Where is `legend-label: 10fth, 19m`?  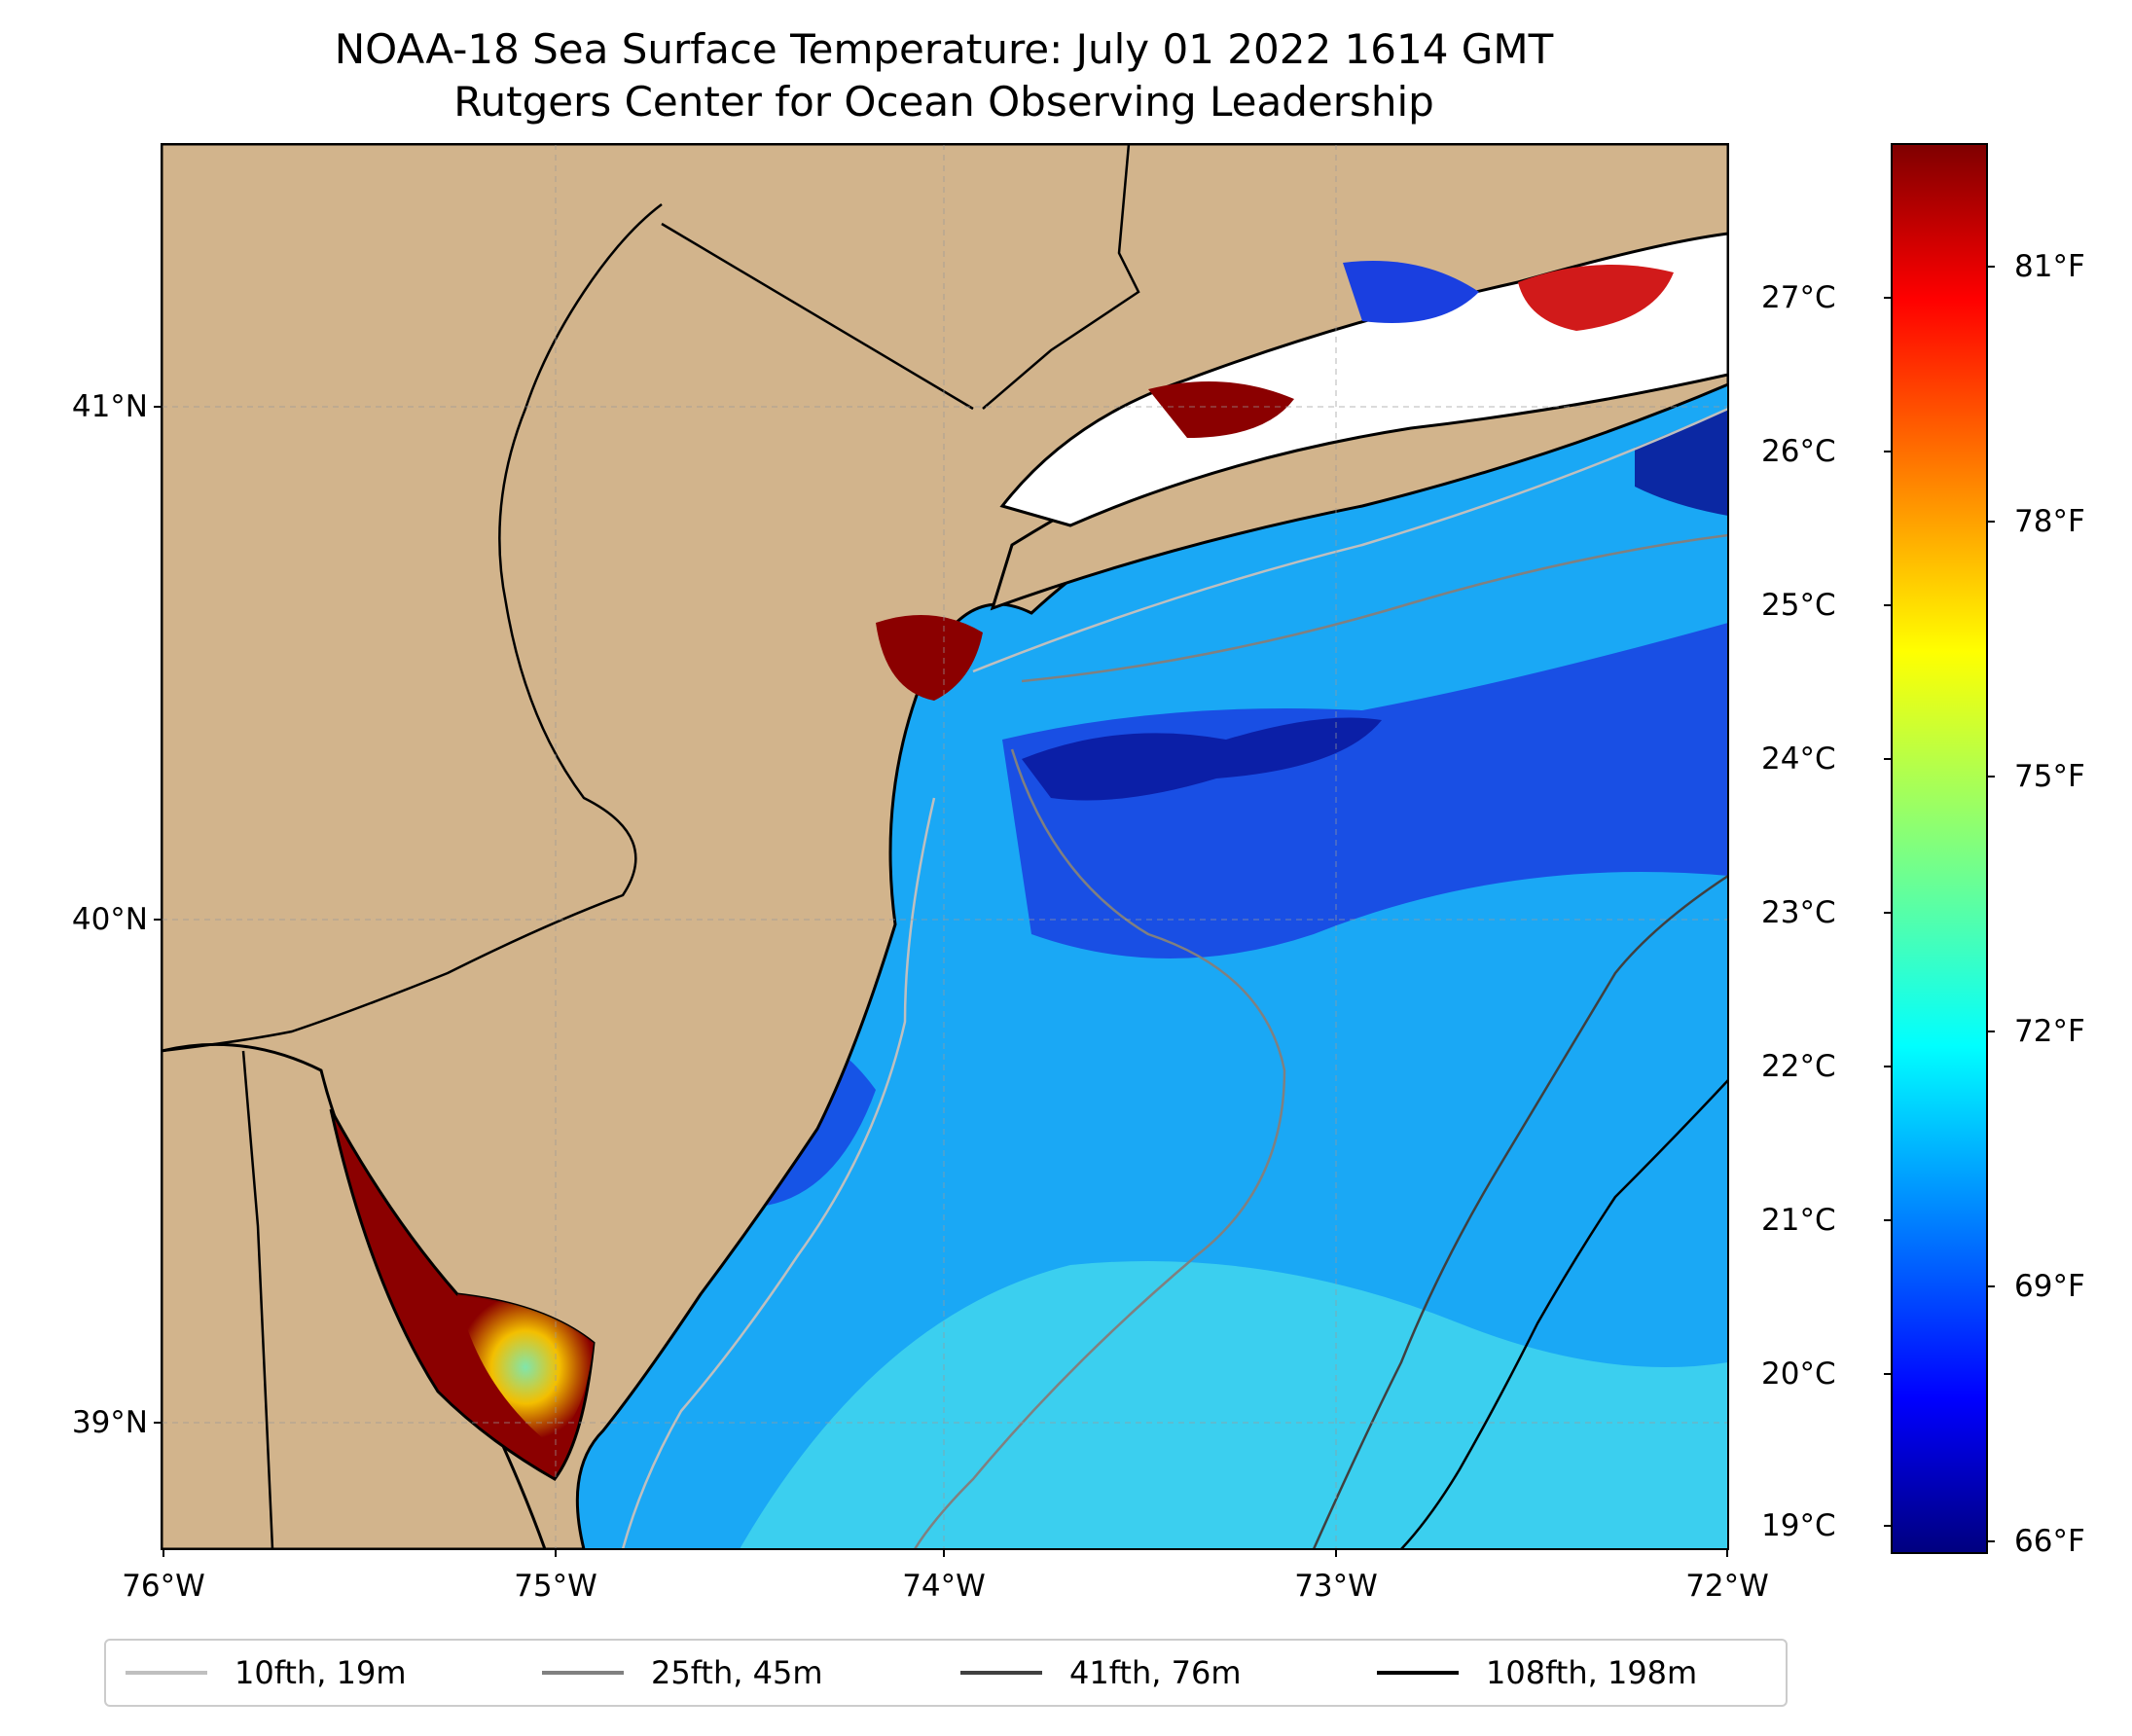
legend-label: 10fth, 19m is located at coordinates (321, 1673).